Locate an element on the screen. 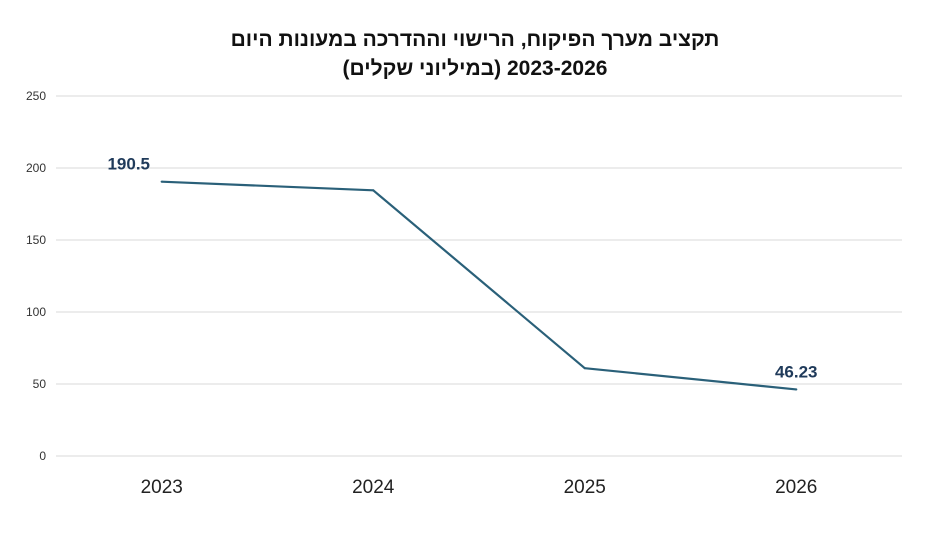  x-tick-label: 2025 is located at coordinates (585, 487).